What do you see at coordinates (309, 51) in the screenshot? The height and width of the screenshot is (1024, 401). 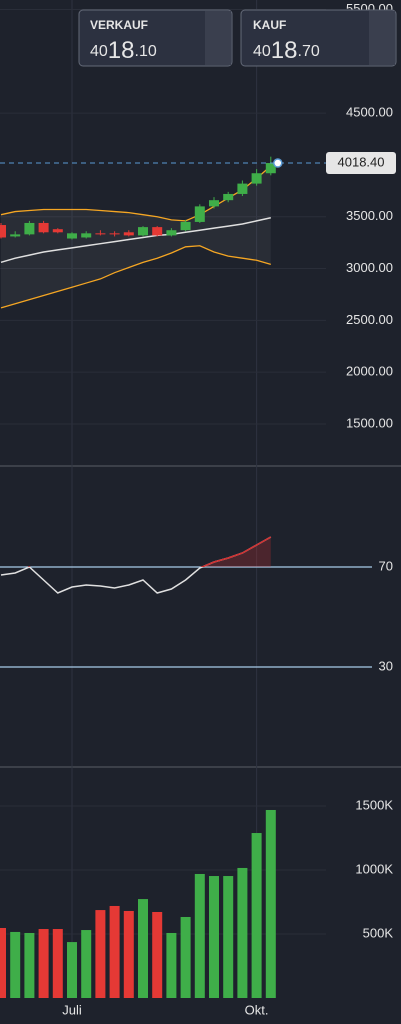 I see `price-suffix: .70` at bounding box center [309, 51].